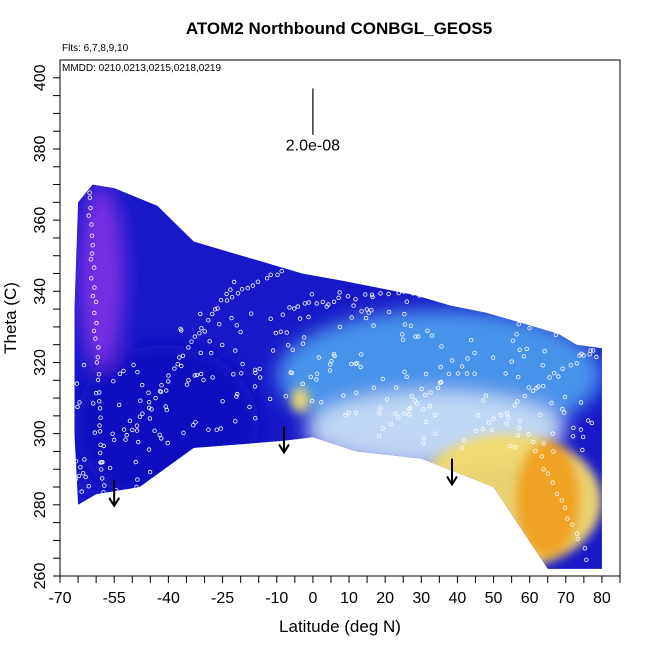  What do you see at coordinates (40, 291) in the screenshot?
I see `y-tick-label-4: 340` at bounding box center [40, 291].